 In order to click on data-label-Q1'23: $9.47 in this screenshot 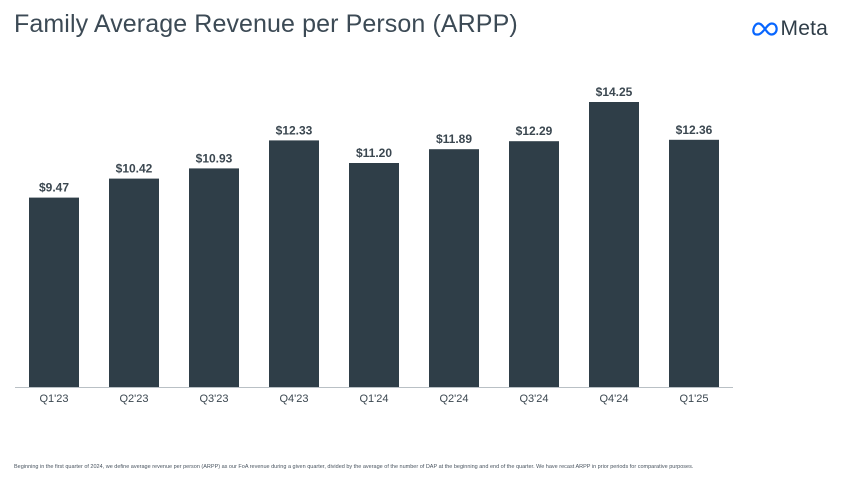, I will do `click(54, 188)`.